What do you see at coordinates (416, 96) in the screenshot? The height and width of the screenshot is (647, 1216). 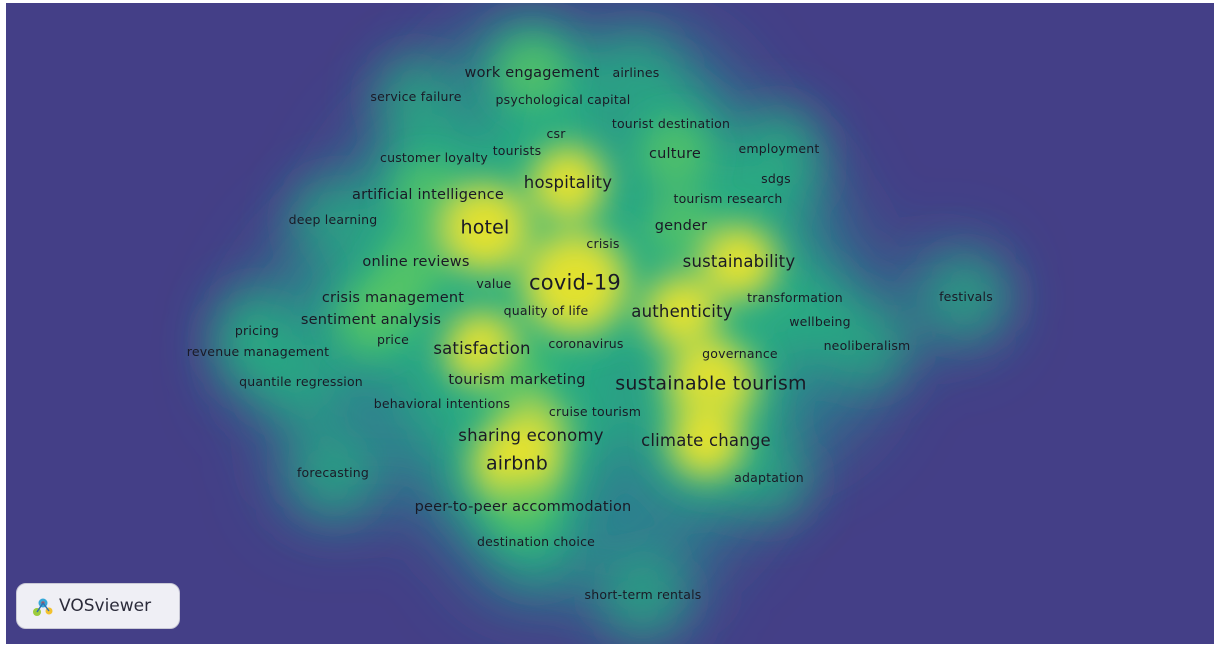 I see `keyword-label: service failure` at bounding box center [416, 96].